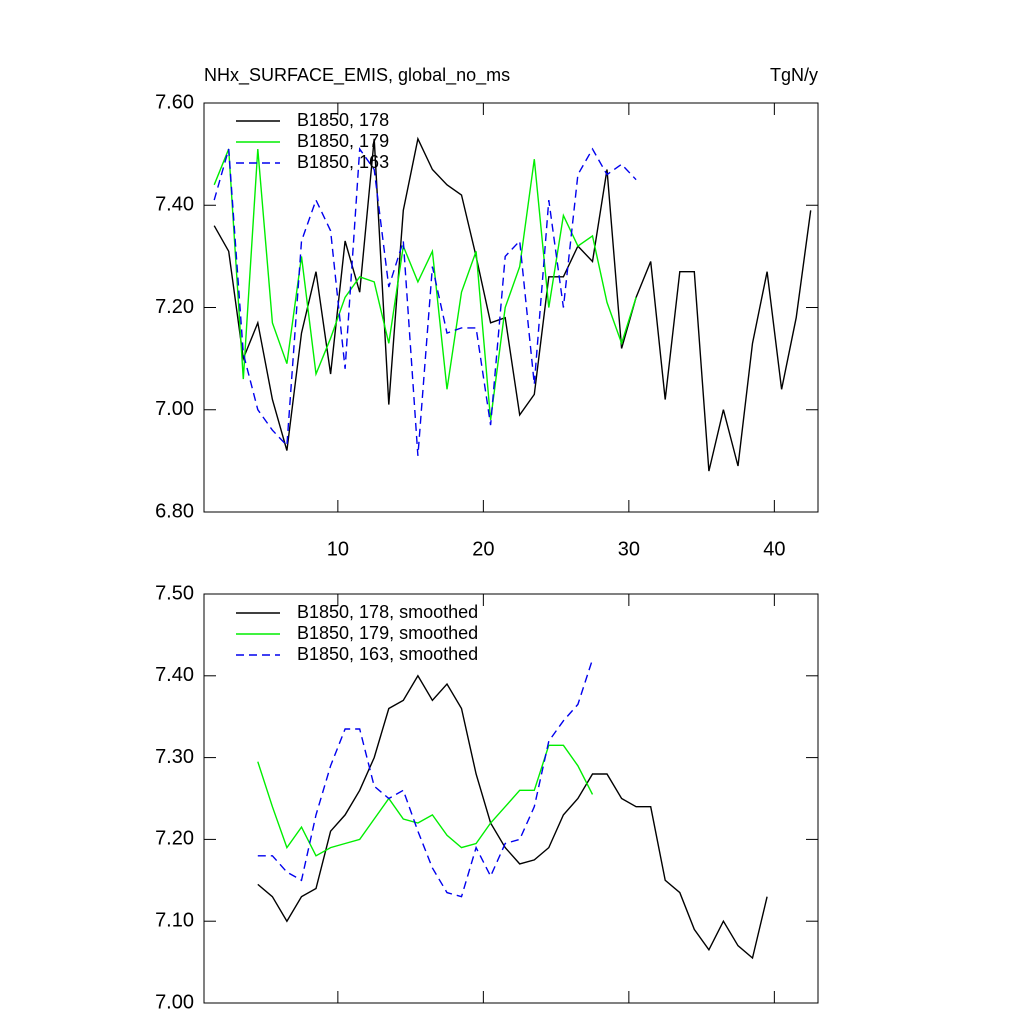 Image resolution: width=1024 pixels, height=1029 pixels. I want to click on legend-label: B1850, 178, smoothed, so click(387, 612).